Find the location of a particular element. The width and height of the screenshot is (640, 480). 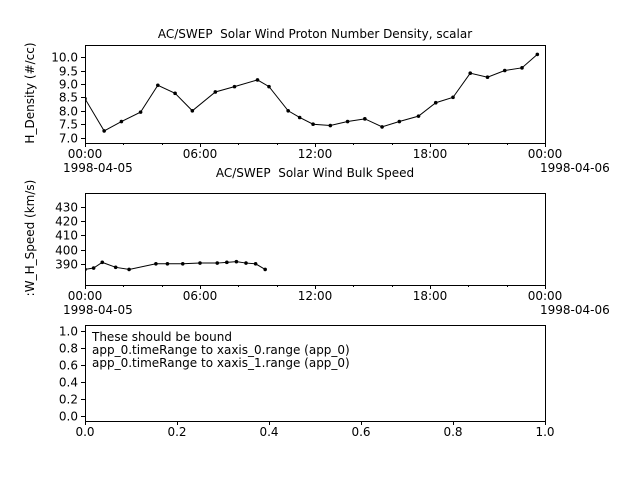

y-tick-label: 0.2 is located at coordinates (68, 400).